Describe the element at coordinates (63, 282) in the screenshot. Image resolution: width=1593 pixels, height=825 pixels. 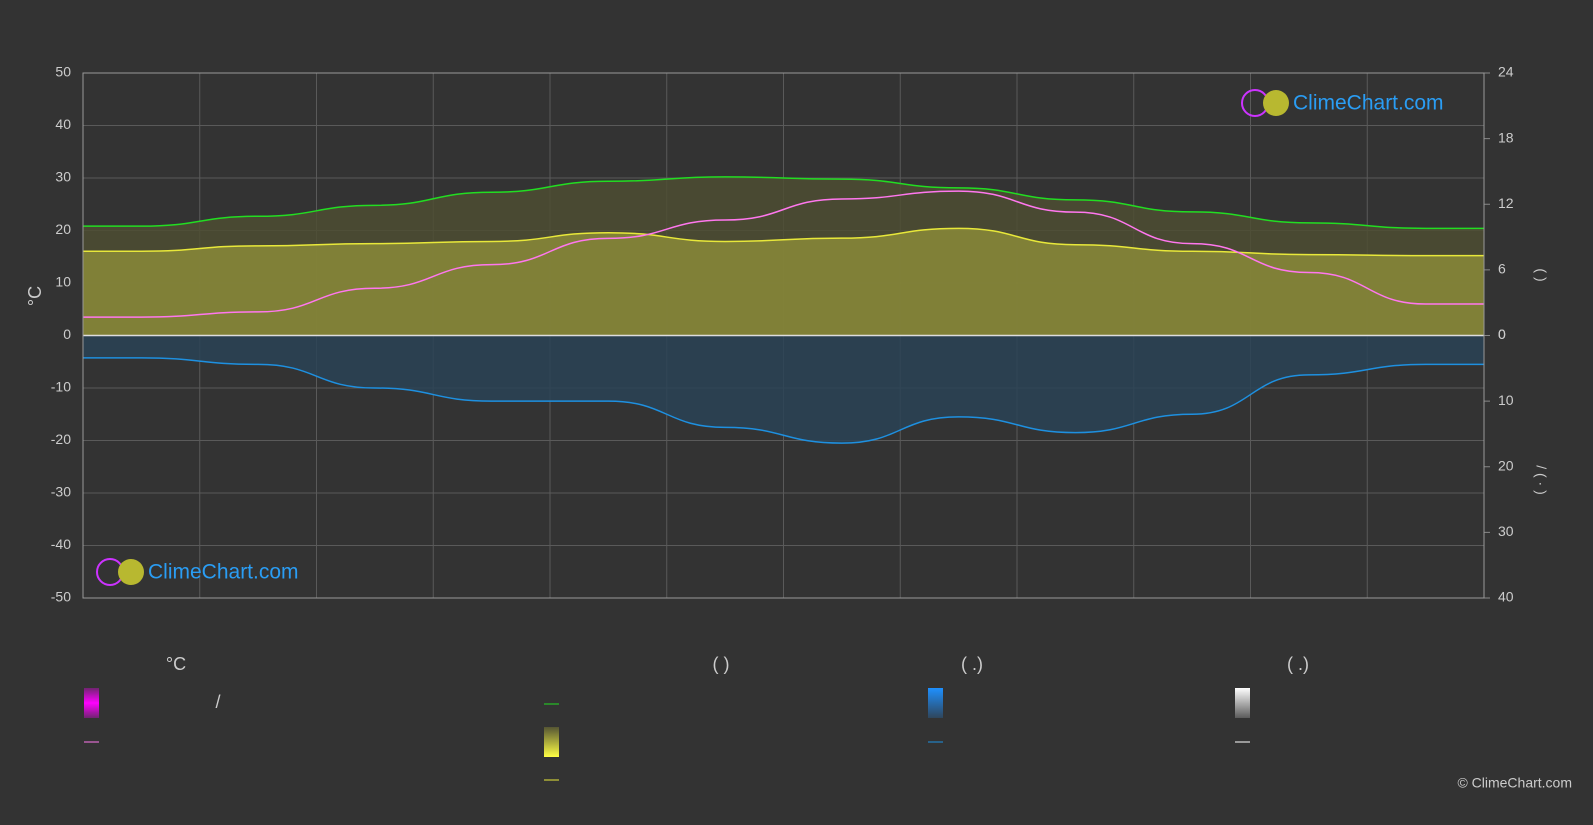
I see `y-tick-label: 10` at that location.